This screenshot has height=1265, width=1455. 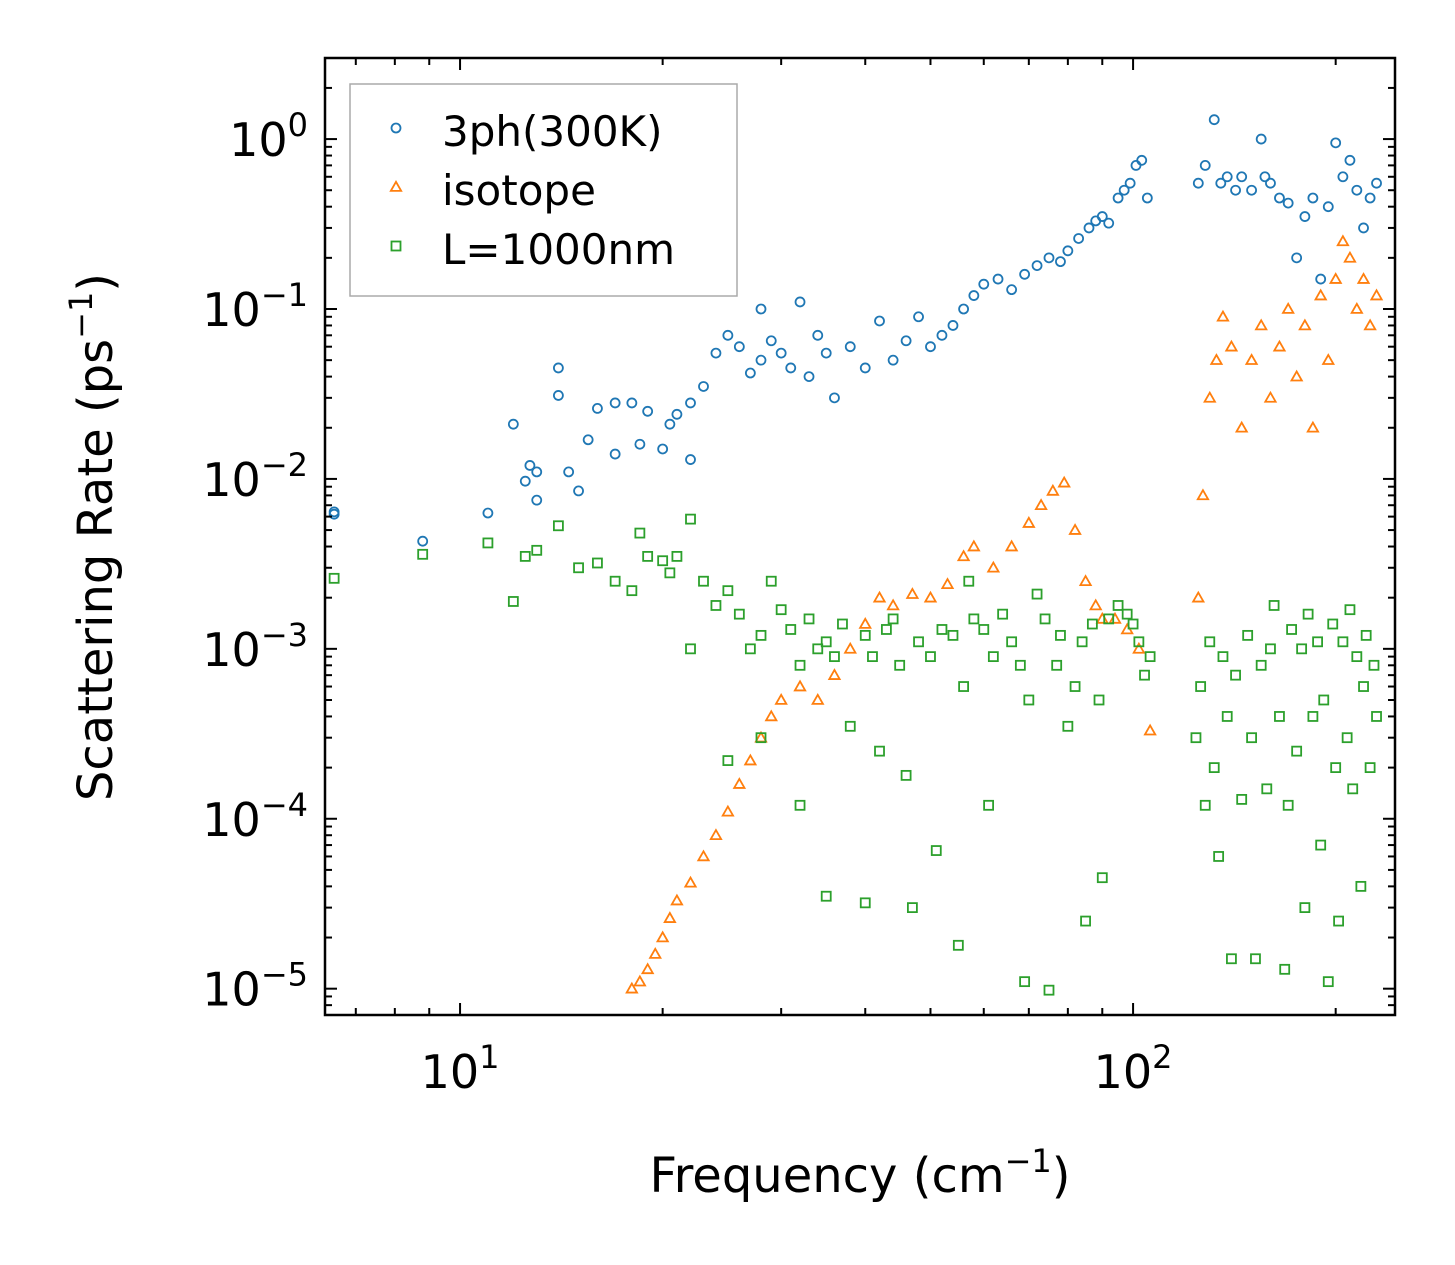 What do you see at coordinates (93, 537) in the screenshot?
I see `y-axis-label: Scattering Rate (ps−1)` at bounding box center [93, 537].